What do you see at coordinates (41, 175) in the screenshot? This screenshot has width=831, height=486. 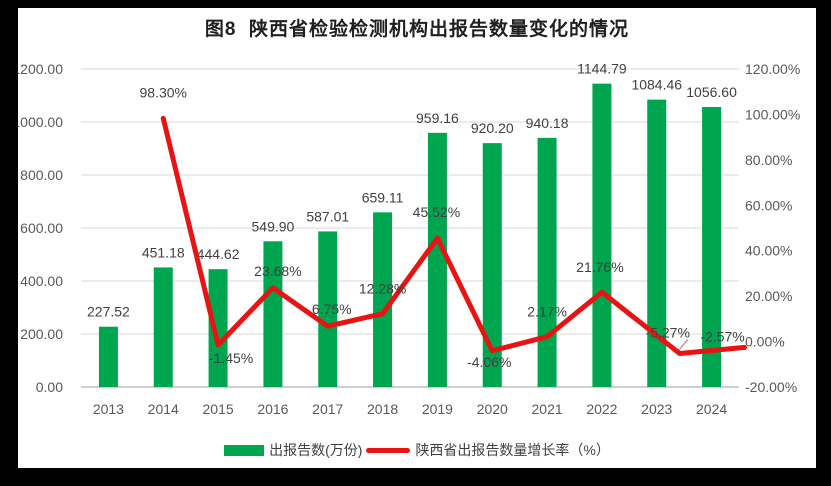 I see `left-axis-tick-label: 800.00` at bounding box center [41, 175].